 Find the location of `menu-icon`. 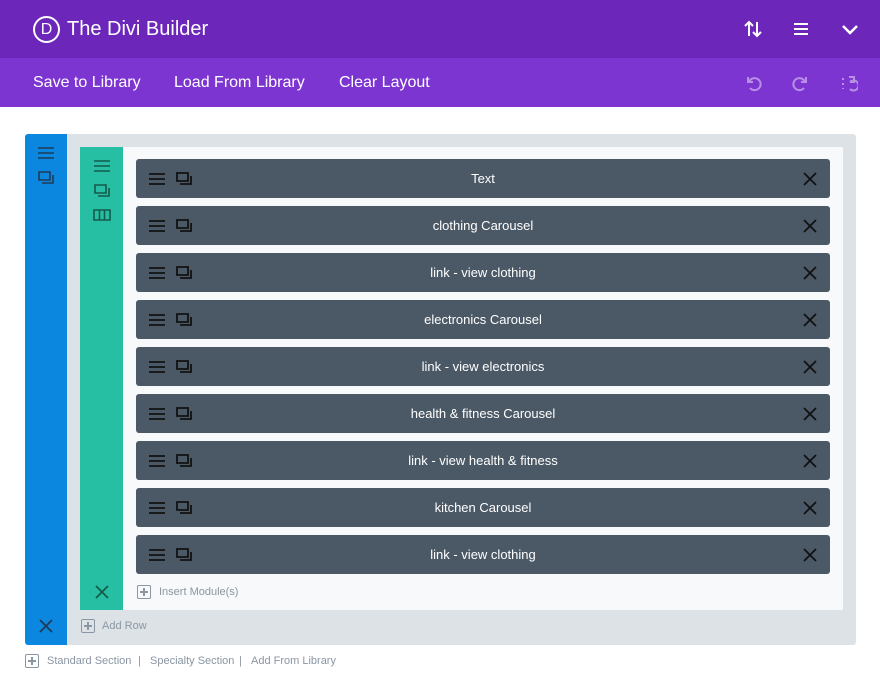

menu-icon is located at coordinates (801, 29).